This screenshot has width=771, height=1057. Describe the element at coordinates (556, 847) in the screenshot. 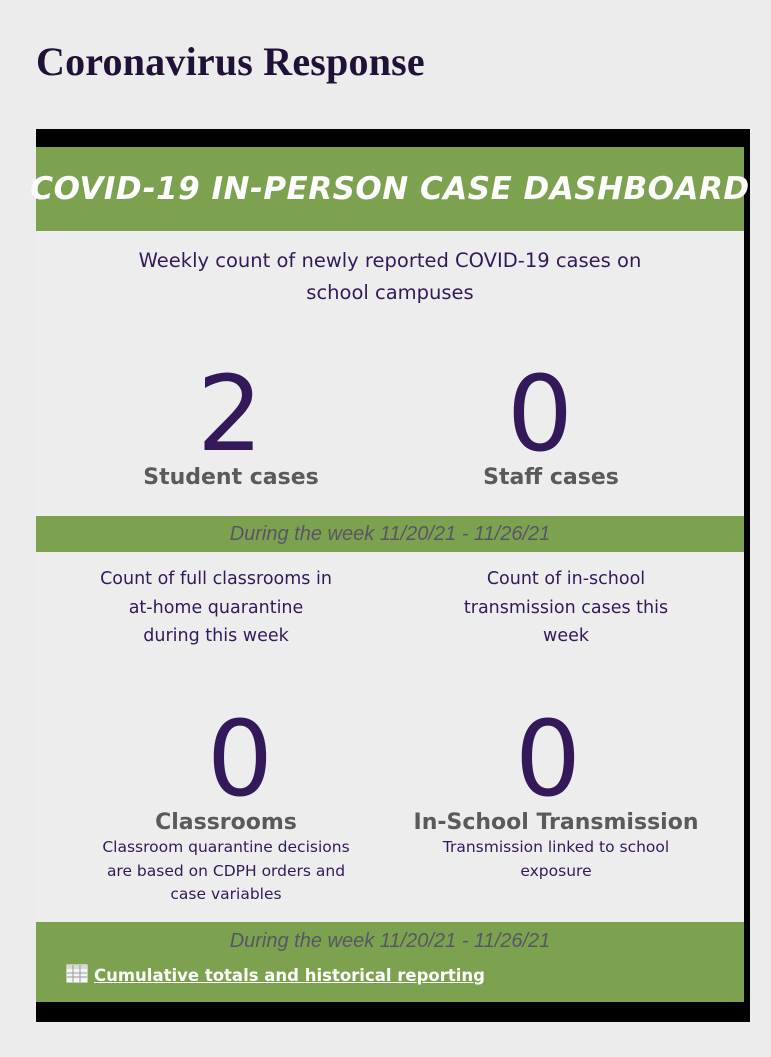

I see `note-line: Transmission linked to school` at that location.